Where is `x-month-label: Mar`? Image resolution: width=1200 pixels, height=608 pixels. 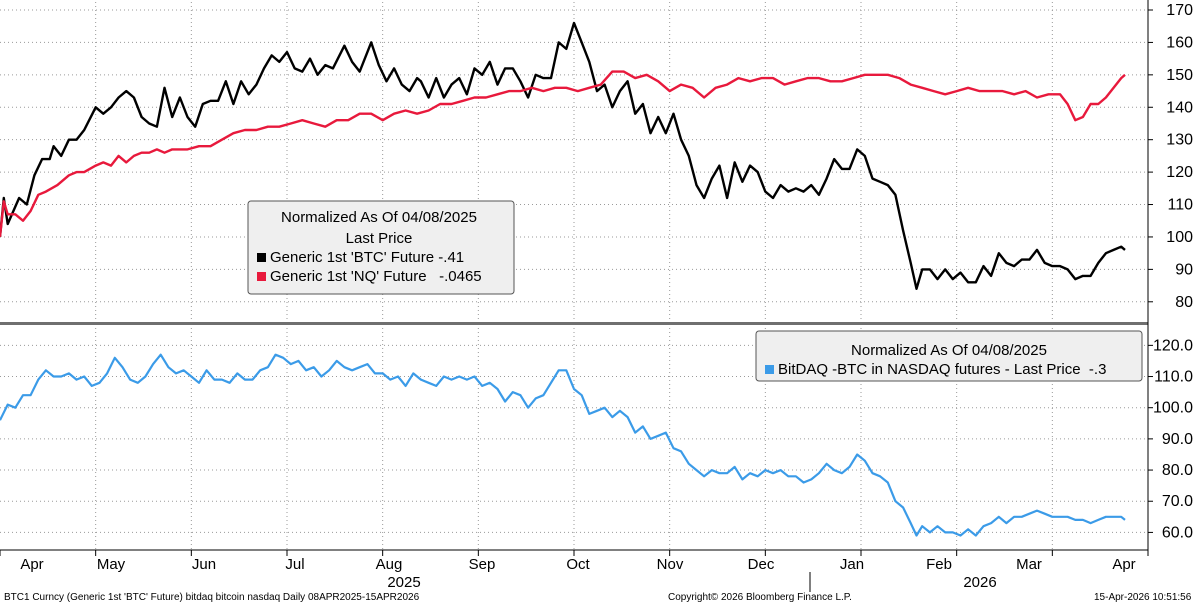
x-month-label: Mar is located at coordinates (1029, 564).